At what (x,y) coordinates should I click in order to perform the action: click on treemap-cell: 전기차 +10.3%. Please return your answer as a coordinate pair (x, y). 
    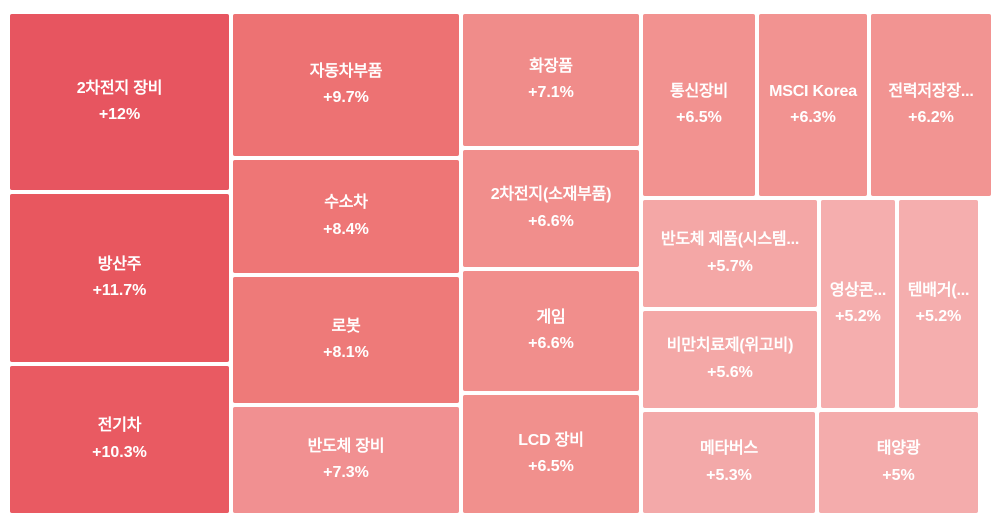
    Looking at the image, I should click on (119, 439).